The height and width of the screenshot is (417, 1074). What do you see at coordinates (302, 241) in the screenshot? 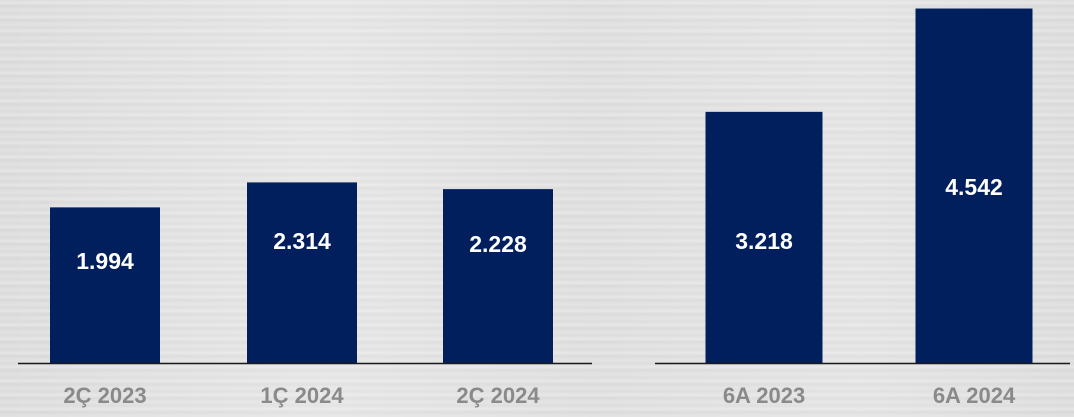
I see `bar-value-label: 2.314` at bounding box center [302, 241].